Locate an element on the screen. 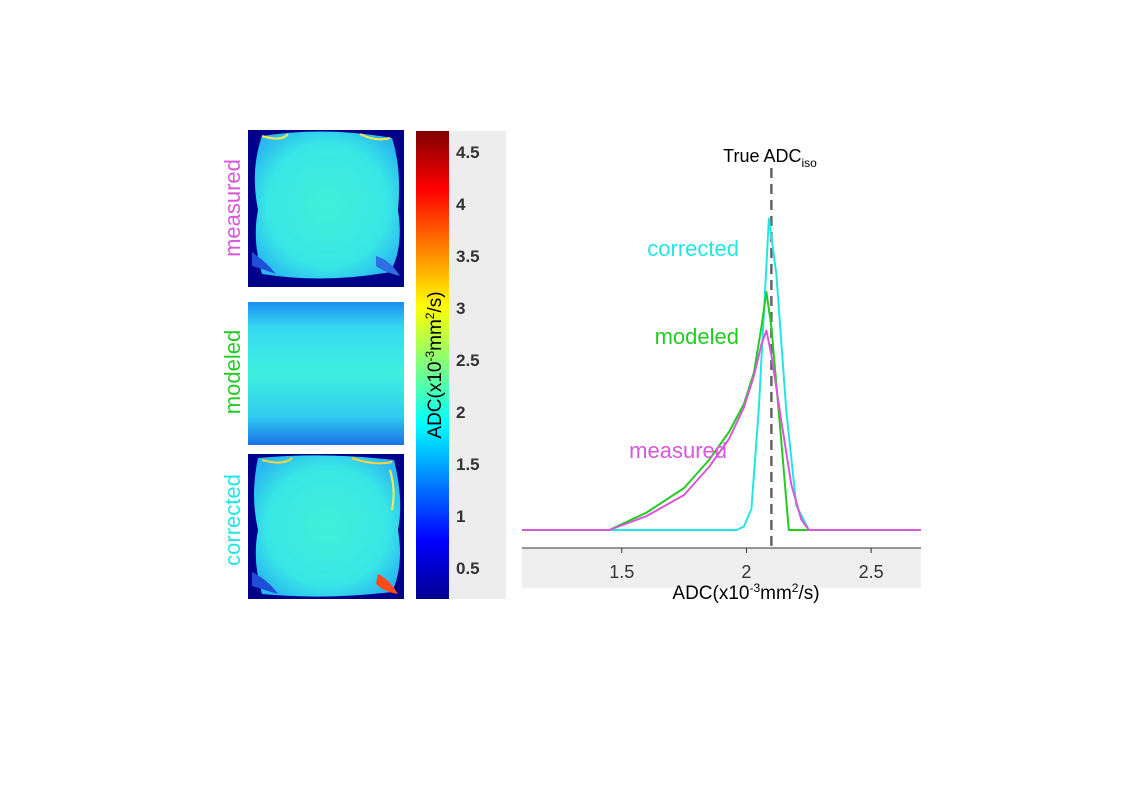 The width and height of the screenshot is (1140, 795). colorbar is located at coordinates (432, 365).